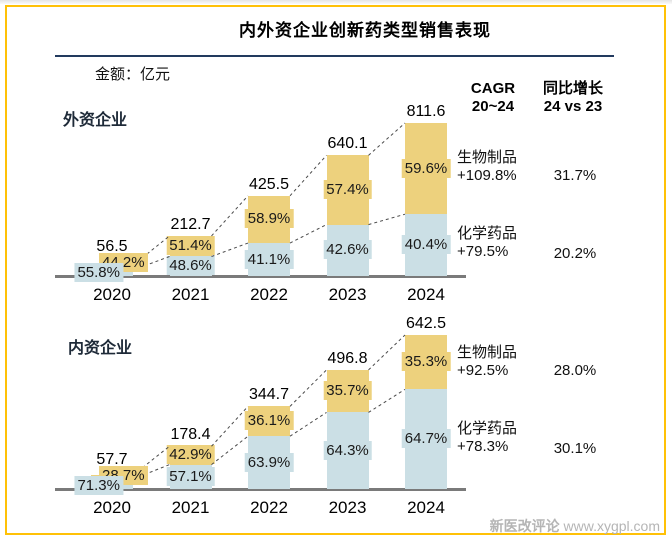 This screenshot has width=672, height=541. I want to click on cagr-header-line2: 20~24, so click(493, 106).